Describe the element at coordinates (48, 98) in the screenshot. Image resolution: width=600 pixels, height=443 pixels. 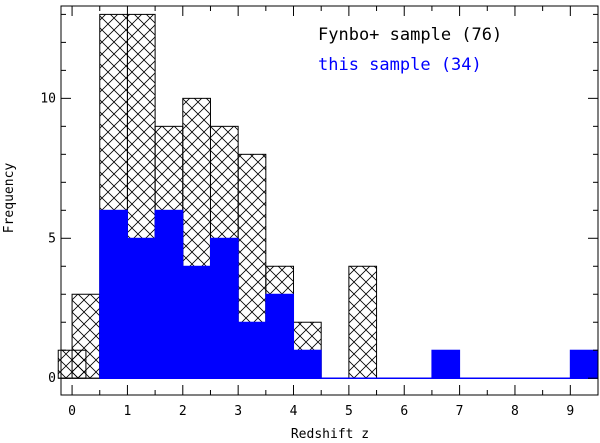
I see `y-tick-label: 10` at that location.